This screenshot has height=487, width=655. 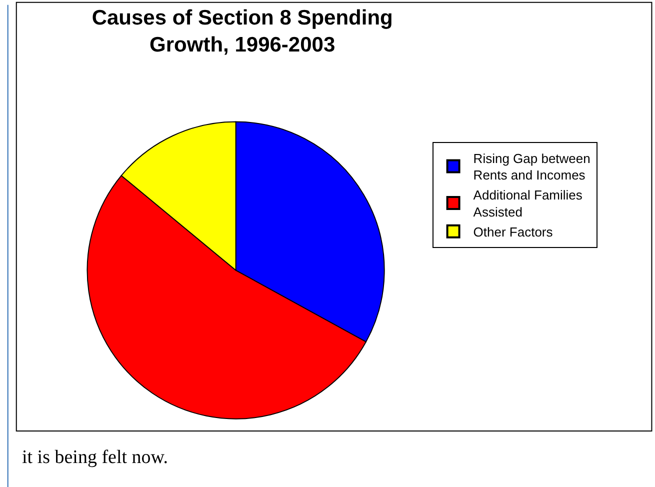 I want to click on legend-label: Rising Gap between Rents and Incomes, so click(x=531, y=166).